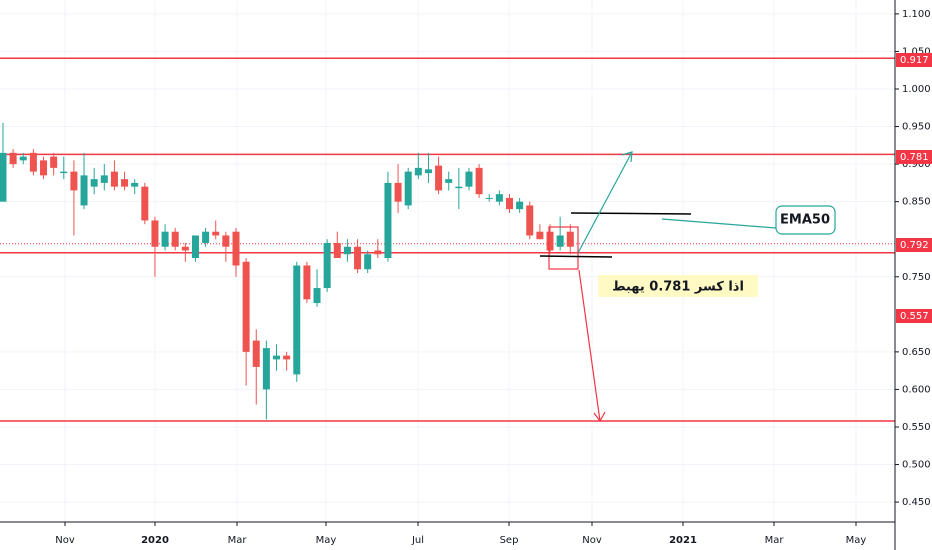 The height and width of the screenshot is (550, 932). Describe the element at coordinates (631, 213) in the screenshot. I see `ema-line` at that location.